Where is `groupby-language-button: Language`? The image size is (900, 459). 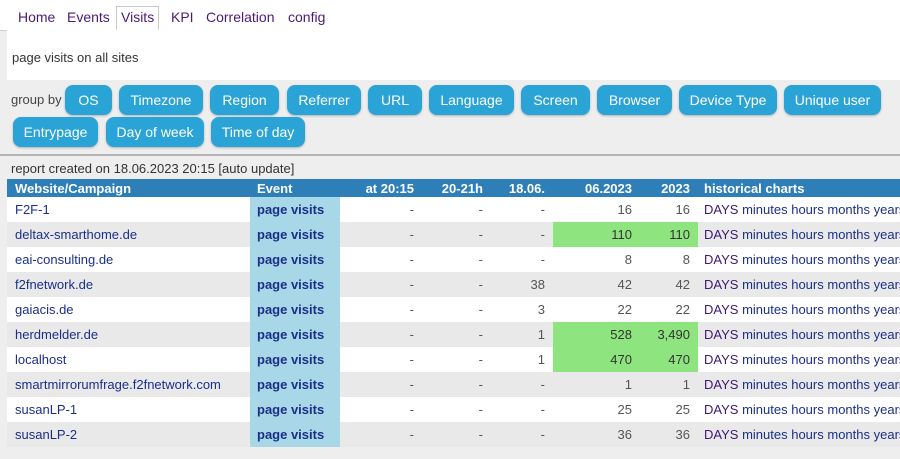 groupby-language-button: Language is located at coordinates (471, 100).